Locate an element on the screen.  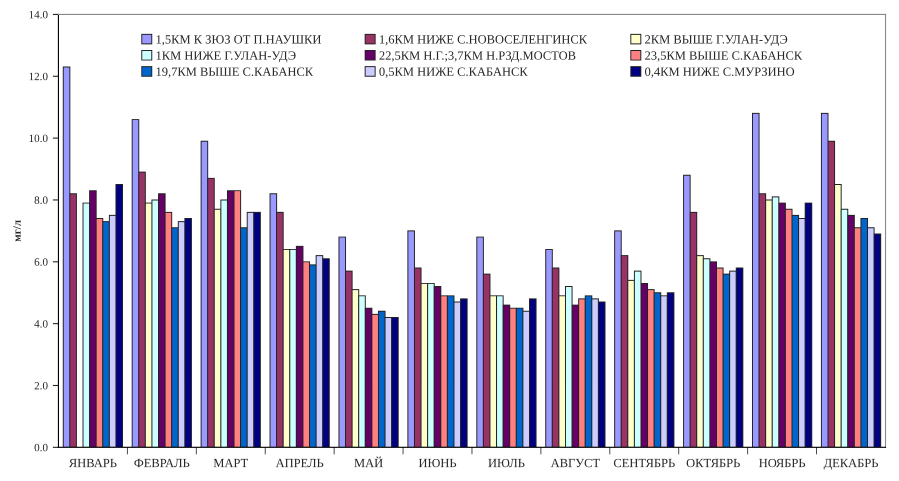
y-tick-label: 0.0 is located at coordinates (41, 448).